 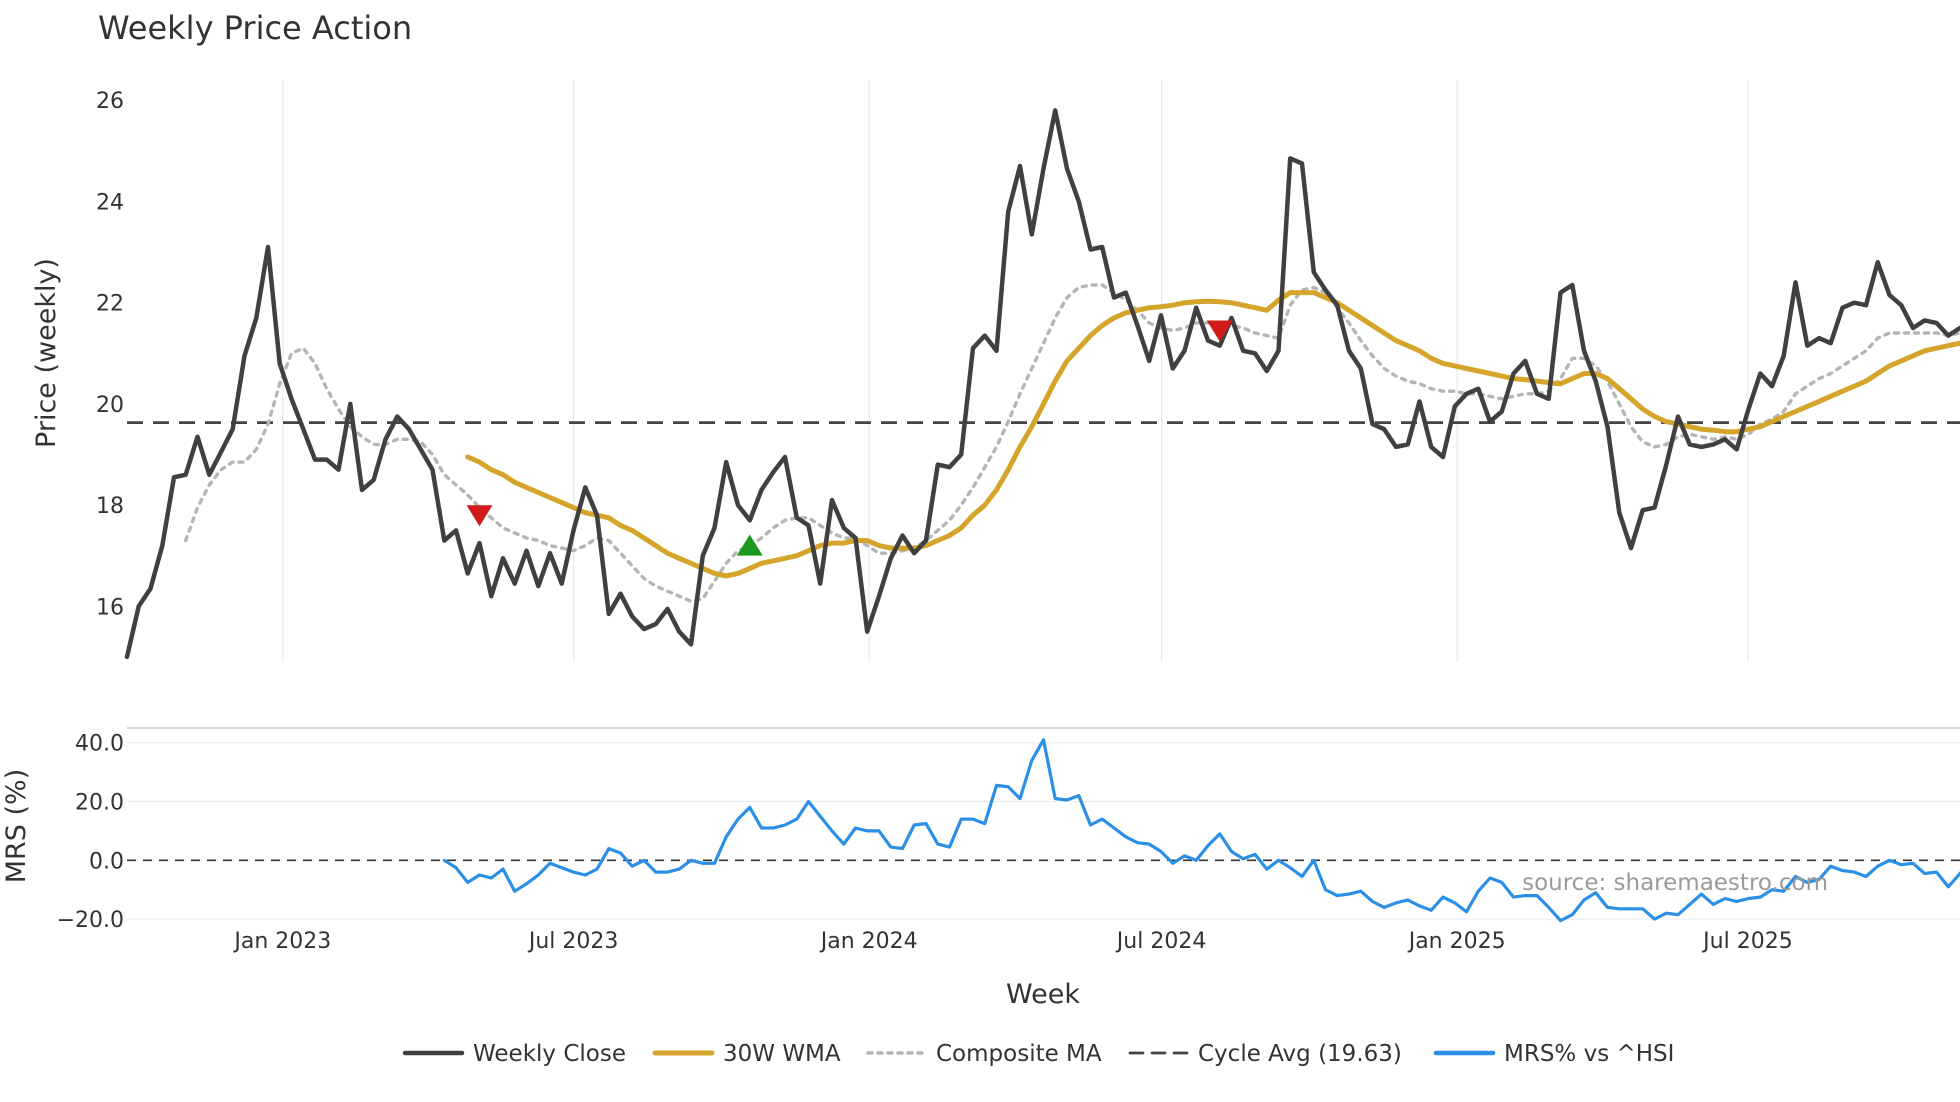 I want to click on x-tick-label: Jul 2023, so click(x=573, y=941).